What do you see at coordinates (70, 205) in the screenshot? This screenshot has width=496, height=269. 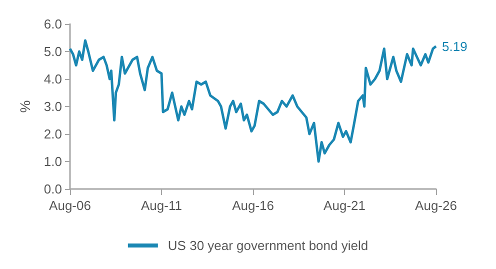 I see `x-tick-label: Aug-06` at bounding box center [70, 205].